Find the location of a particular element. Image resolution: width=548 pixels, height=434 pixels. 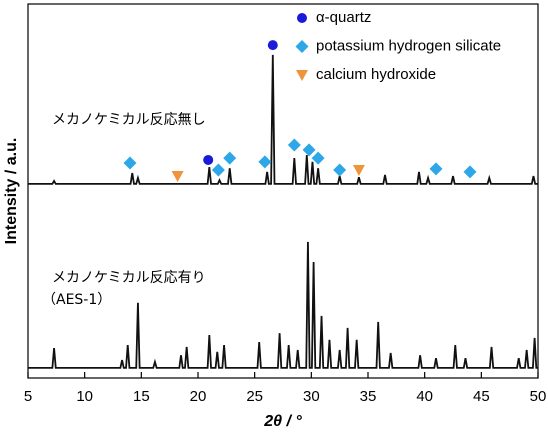

x-tick-label: 25 is located at coordinates (254, 396).